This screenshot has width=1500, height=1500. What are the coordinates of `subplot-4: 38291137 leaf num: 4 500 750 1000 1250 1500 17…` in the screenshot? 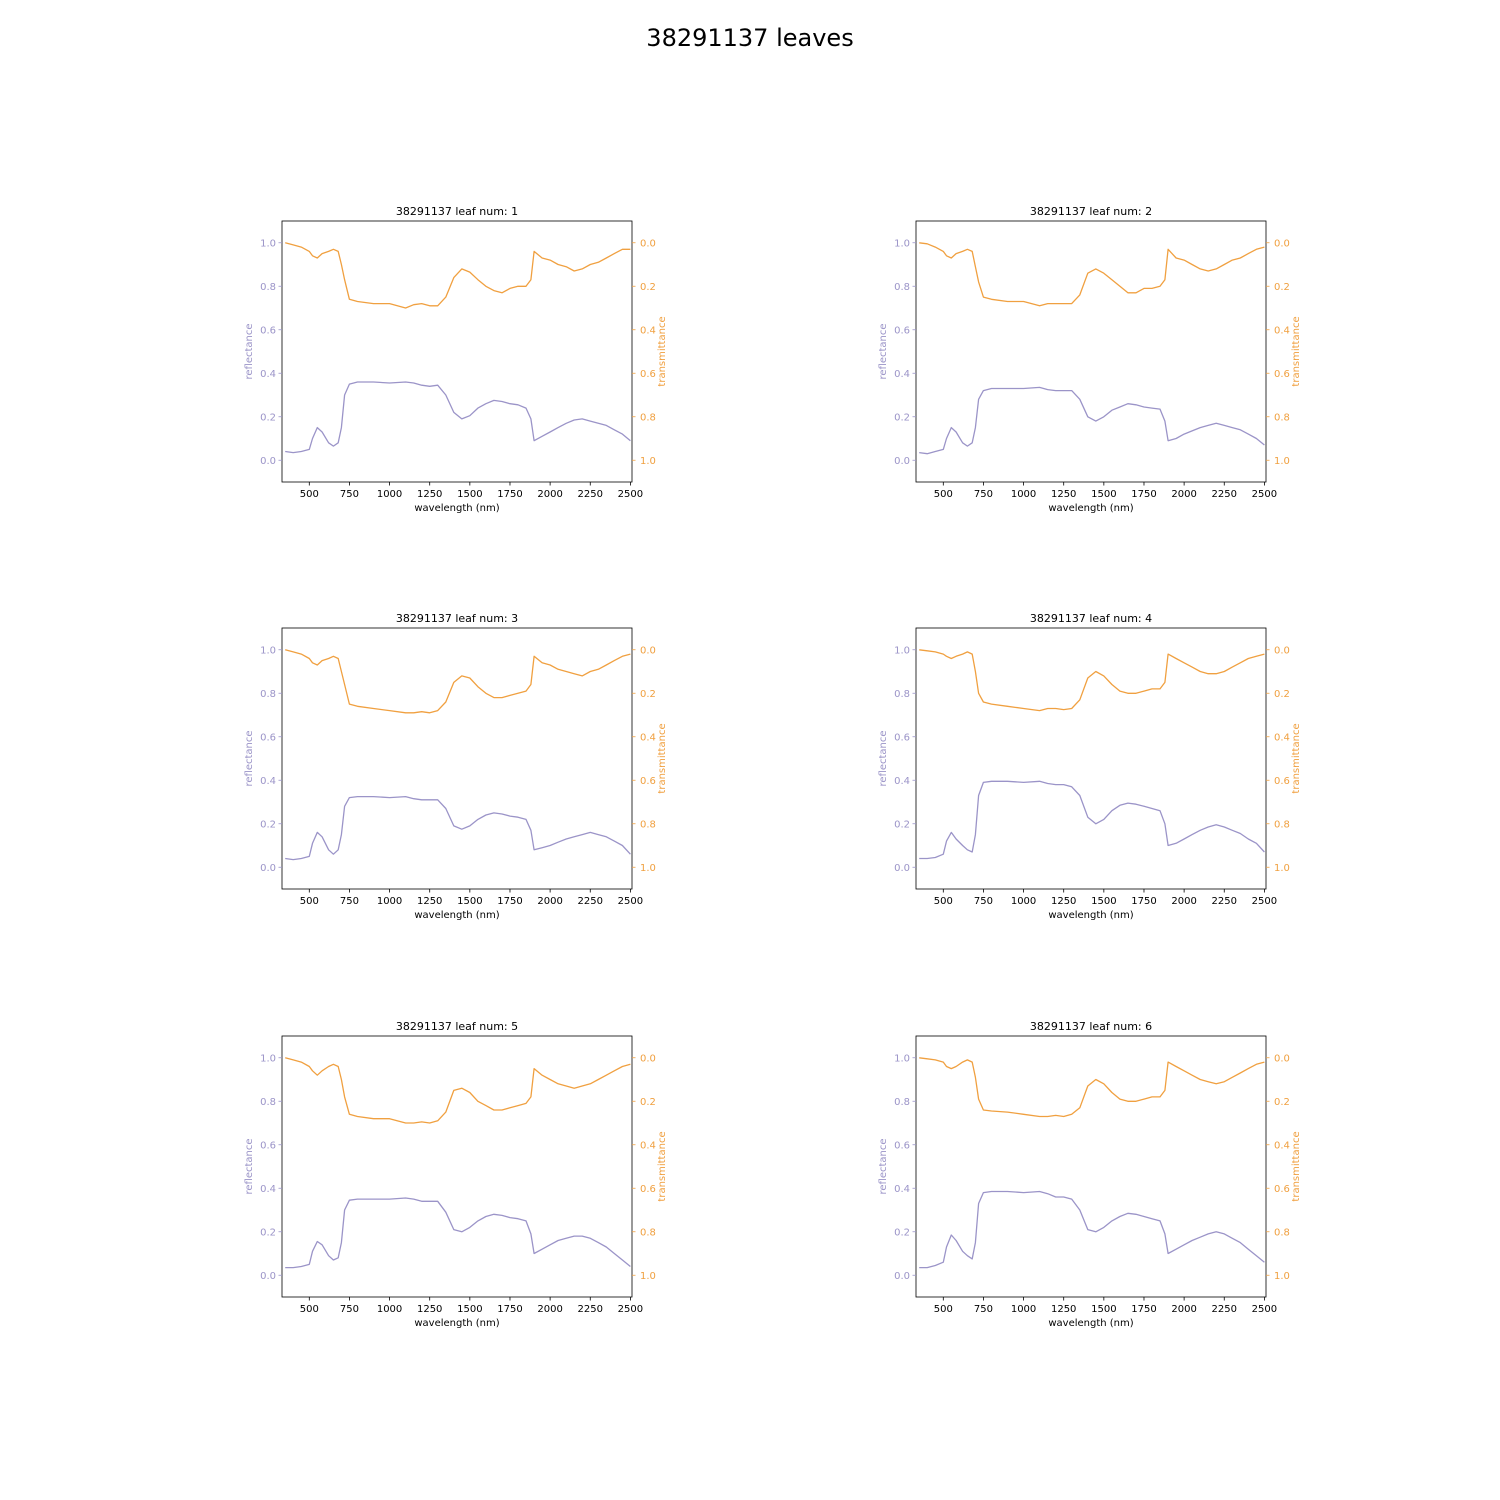 It's located at (1090, 766).